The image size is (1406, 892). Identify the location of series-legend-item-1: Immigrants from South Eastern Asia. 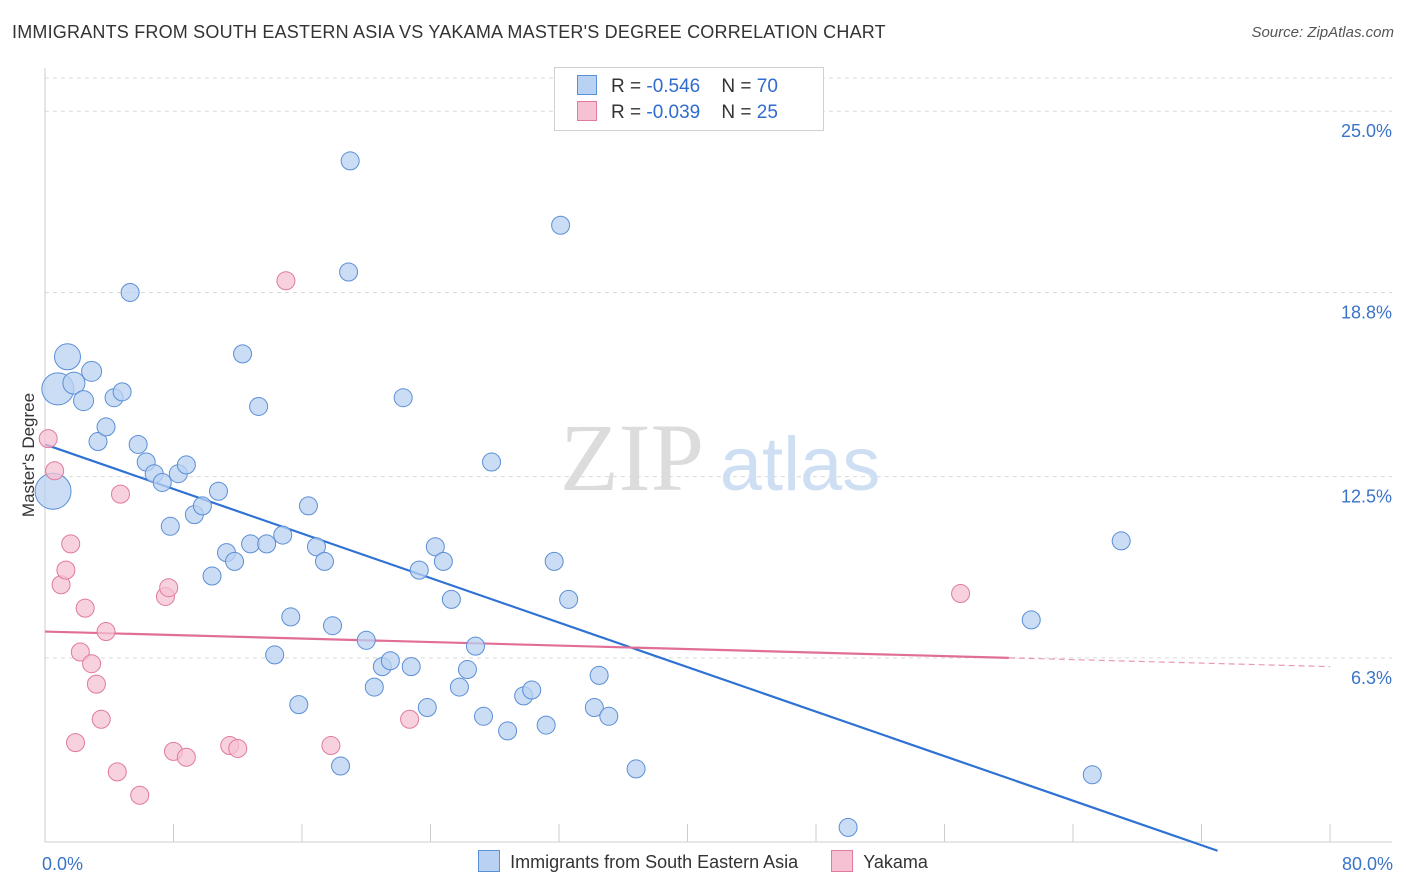
(638, 861).